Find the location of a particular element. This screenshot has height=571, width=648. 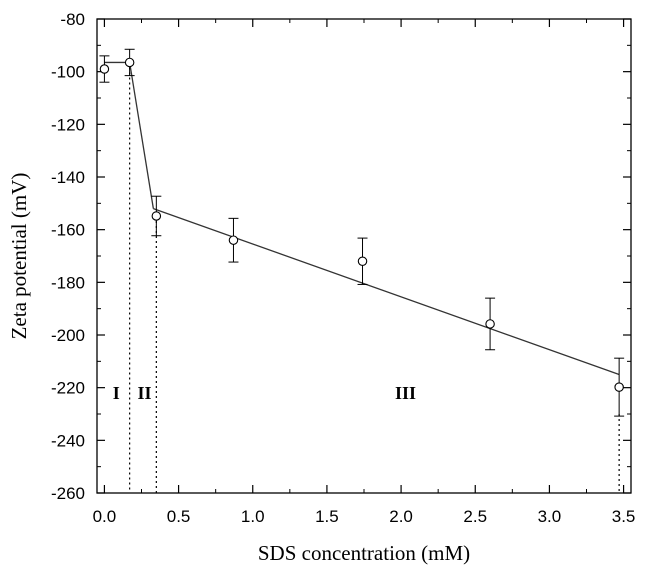

x-tick-label: 0.0 is located at coordinates (105, 516).